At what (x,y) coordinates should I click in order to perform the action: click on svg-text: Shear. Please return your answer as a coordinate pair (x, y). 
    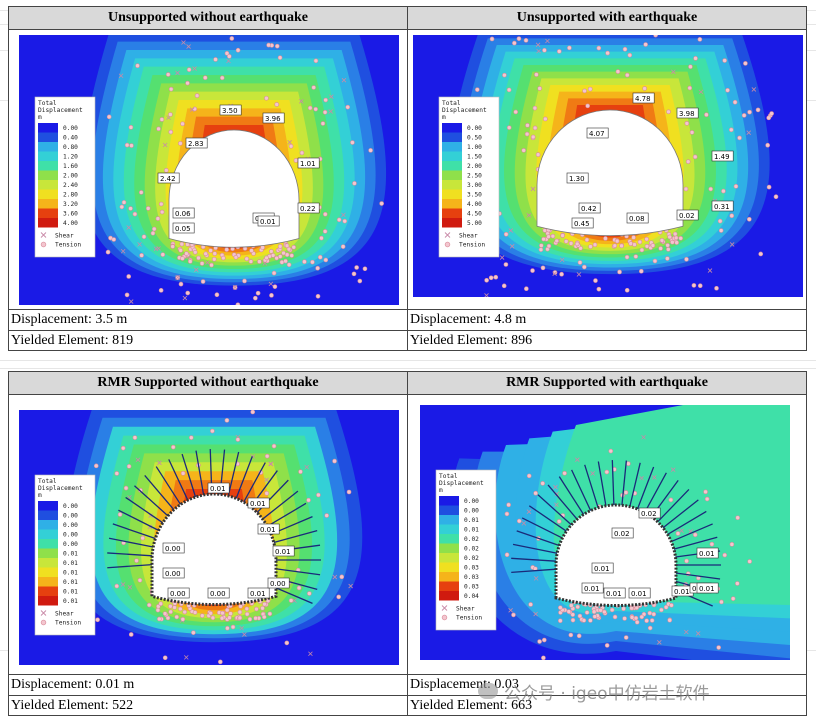
    Looking at the image, I should click on (64, 614).